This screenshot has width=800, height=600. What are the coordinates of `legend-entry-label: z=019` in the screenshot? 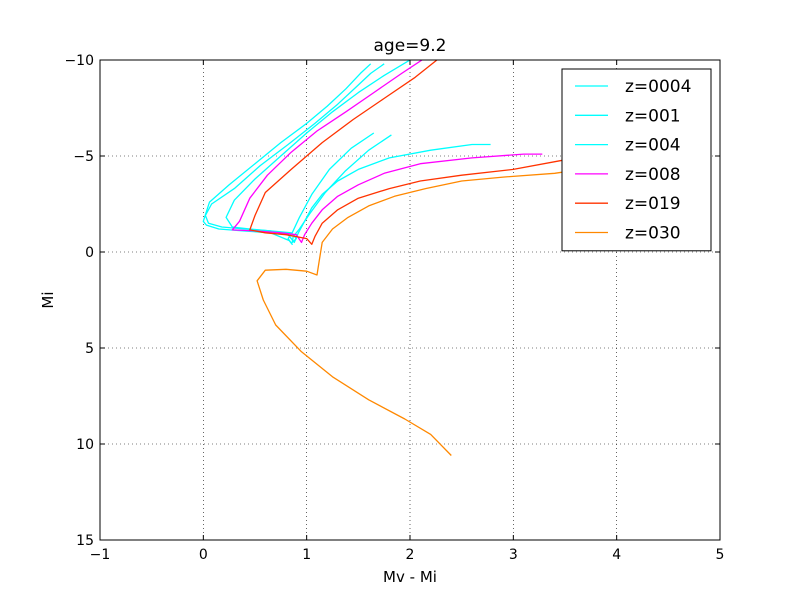 It's located at (653, 204).